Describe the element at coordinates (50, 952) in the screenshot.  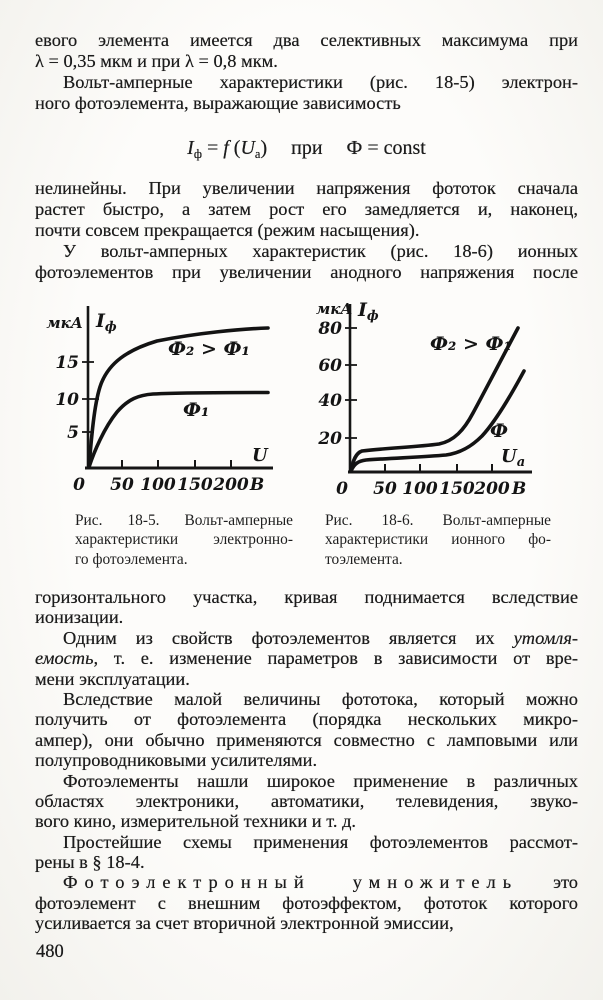
I see `page-number: 480` at that location.